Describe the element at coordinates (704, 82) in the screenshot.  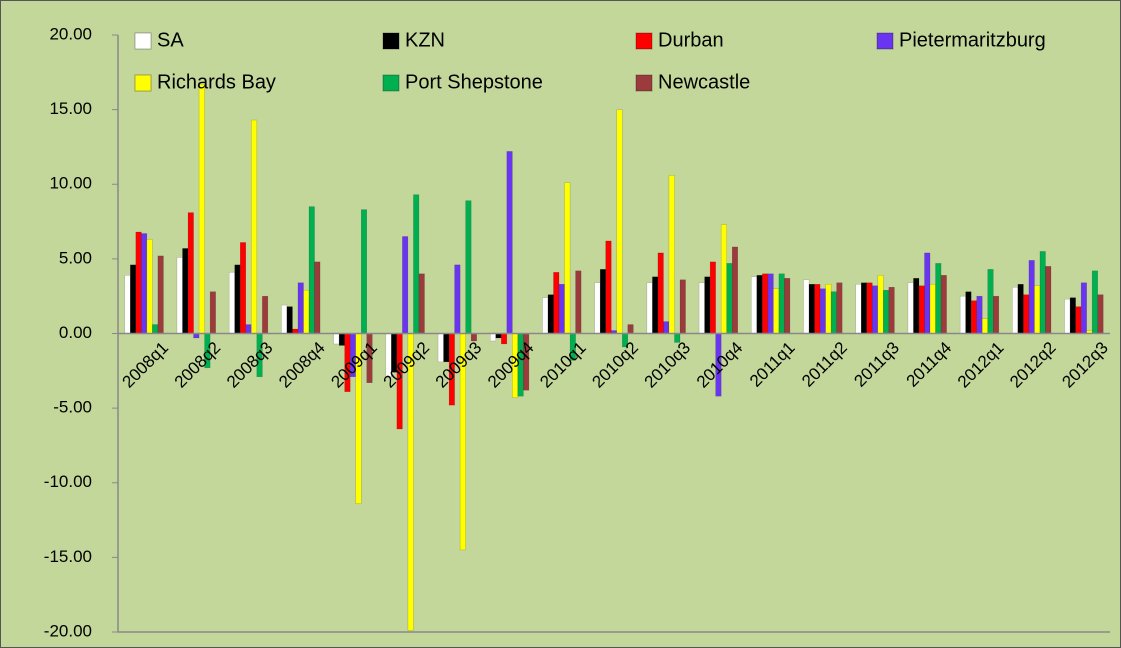
I see `legend-label: Newcastle` at that location.